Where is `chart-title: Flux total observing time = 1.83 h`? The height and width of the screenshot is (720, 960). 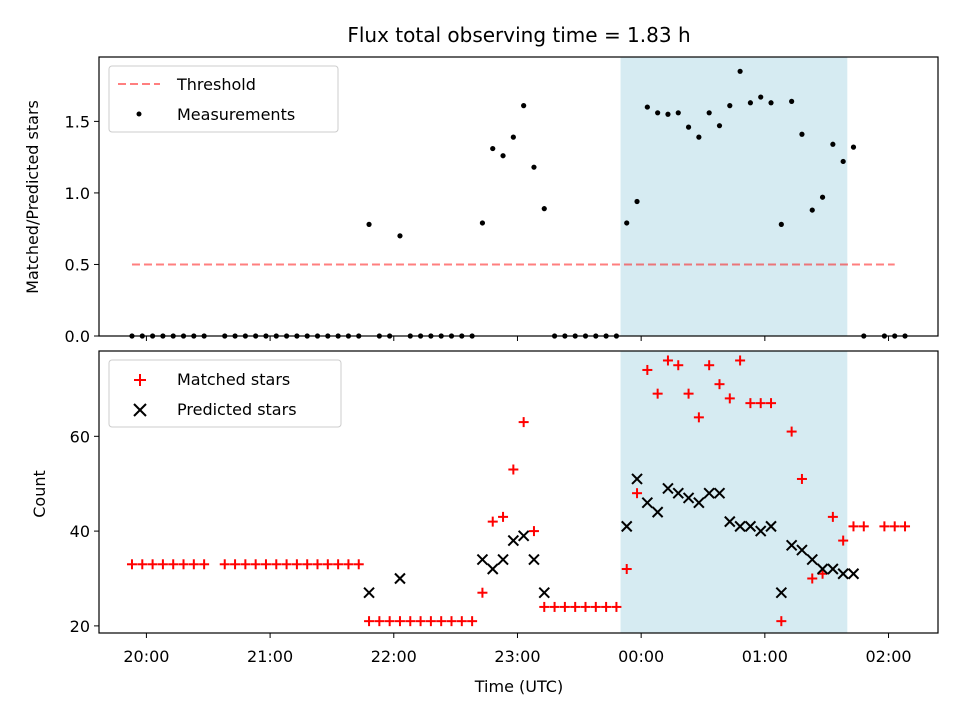 chart-title: Flux total observing time = 1.83 h is located at coordinates (518, 35).